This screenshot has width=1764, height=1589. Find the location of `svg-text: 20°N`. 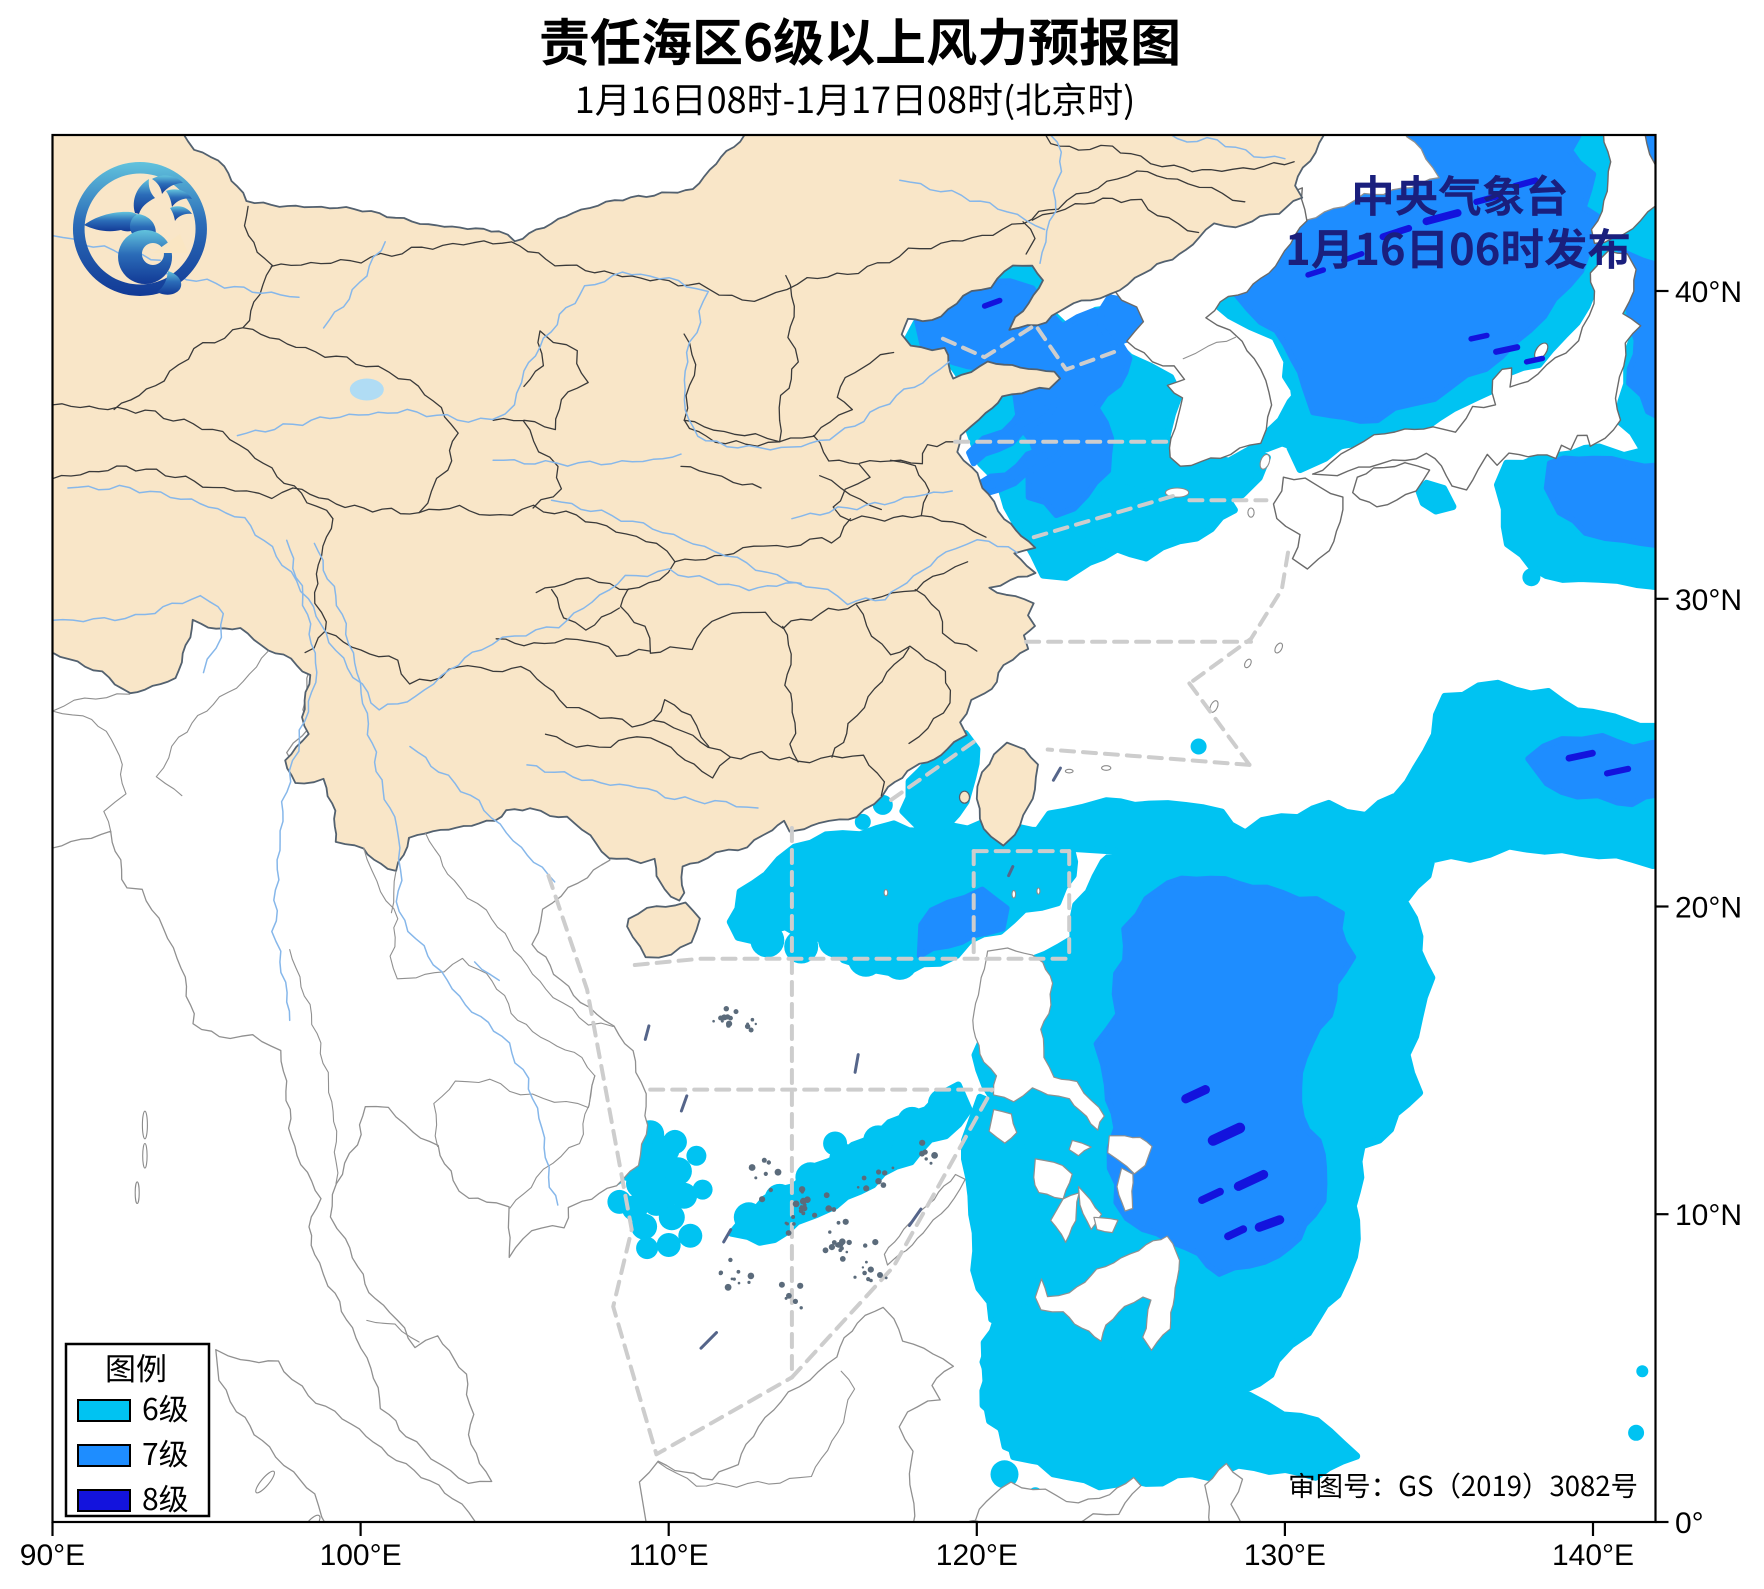

svg-text: 20°N is located at coordinates (1708, 908).